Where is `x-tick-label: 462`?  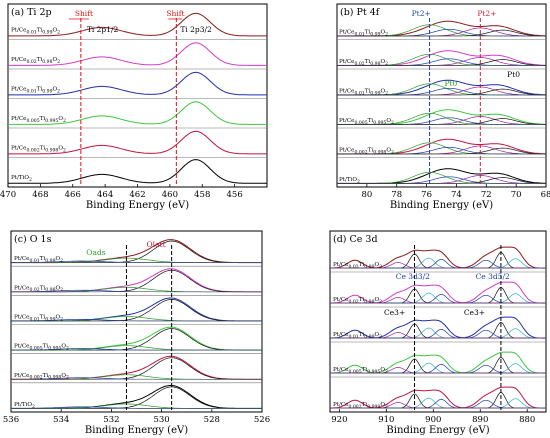 x-tick-label: 462 is located at coordinates (137, 195).